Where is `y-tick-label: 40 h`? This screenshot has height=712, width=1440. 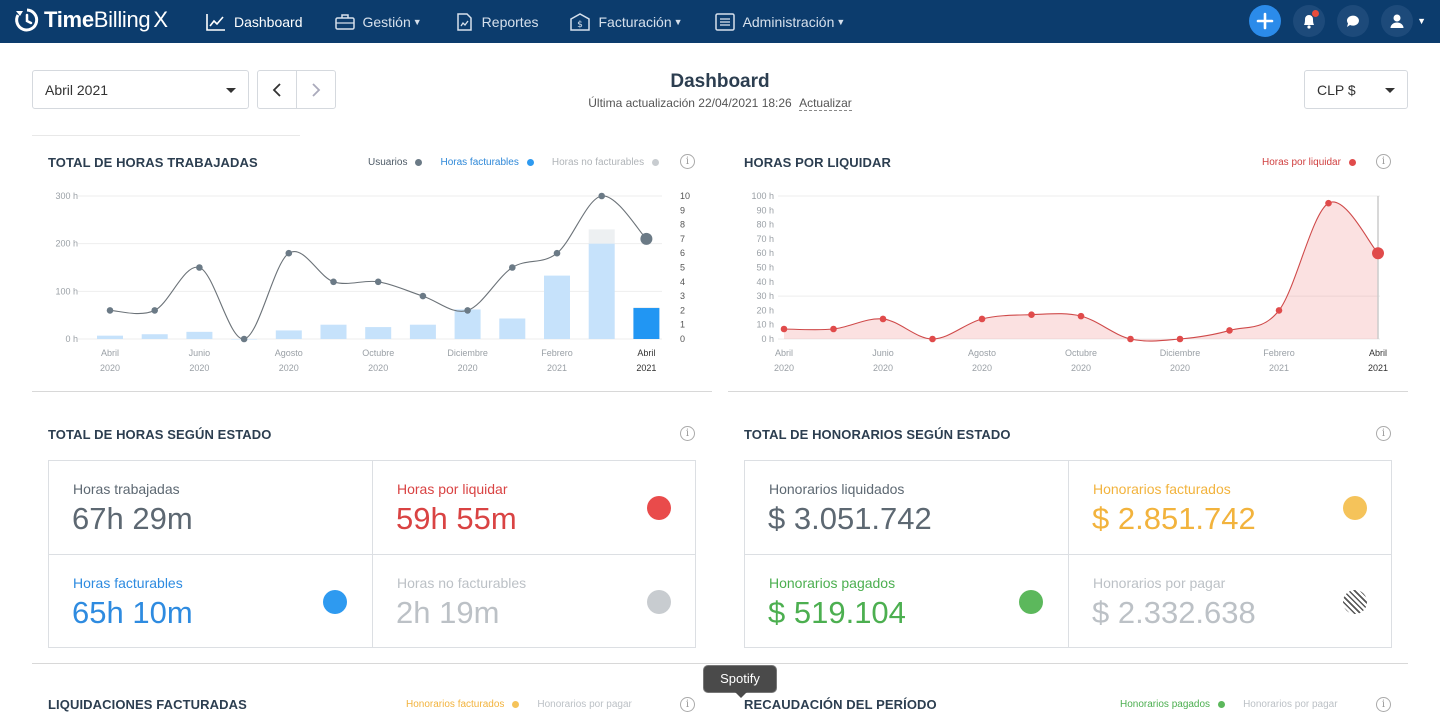
y-tick-label: 40 h is located at coordinates (765, 282).